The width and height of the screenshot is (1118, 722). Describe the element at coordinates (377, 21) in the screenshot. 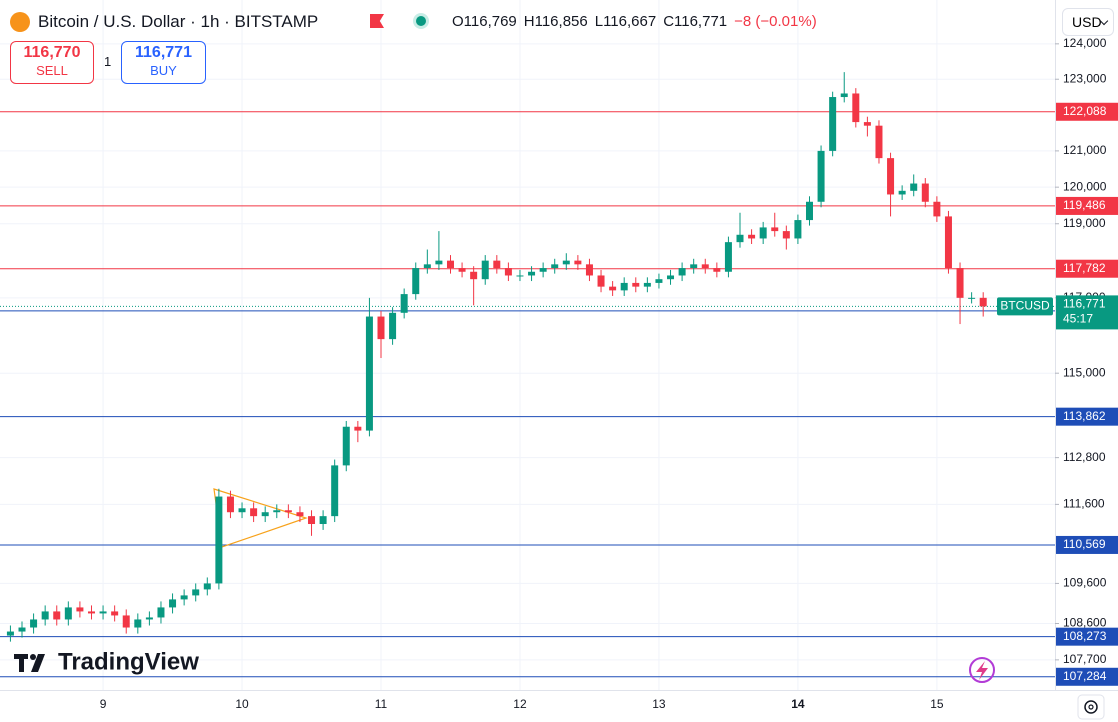

I see `flag-icon` at that location.